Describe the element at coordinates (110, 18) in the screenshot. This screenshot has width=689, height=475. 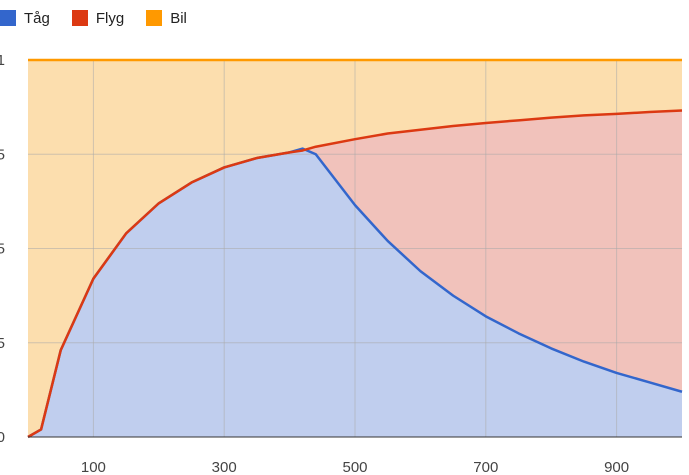
I see `legend-label-flyg: Flyg` at that location.